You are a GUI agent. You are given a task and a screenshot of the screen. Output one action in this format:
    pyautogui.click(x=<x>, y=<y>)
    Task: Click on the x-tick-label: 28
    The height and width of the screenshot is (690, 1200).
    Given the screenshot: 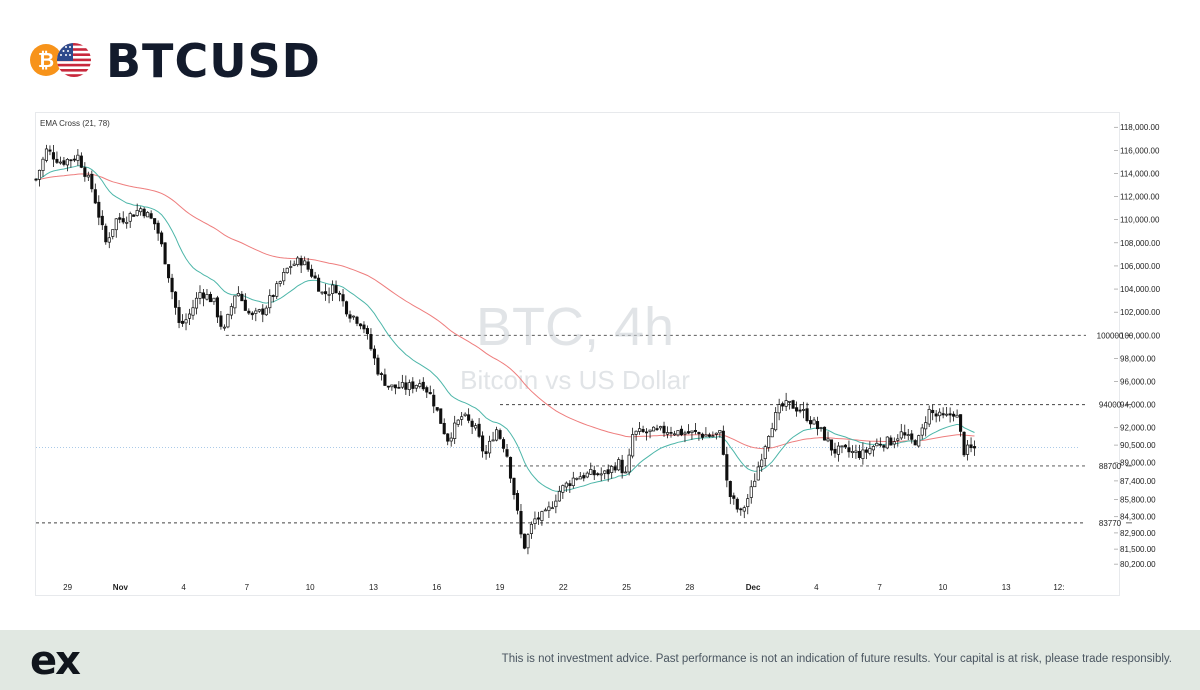 What is the action you would take?
    pyautogui.click(x=689, y=587)
    